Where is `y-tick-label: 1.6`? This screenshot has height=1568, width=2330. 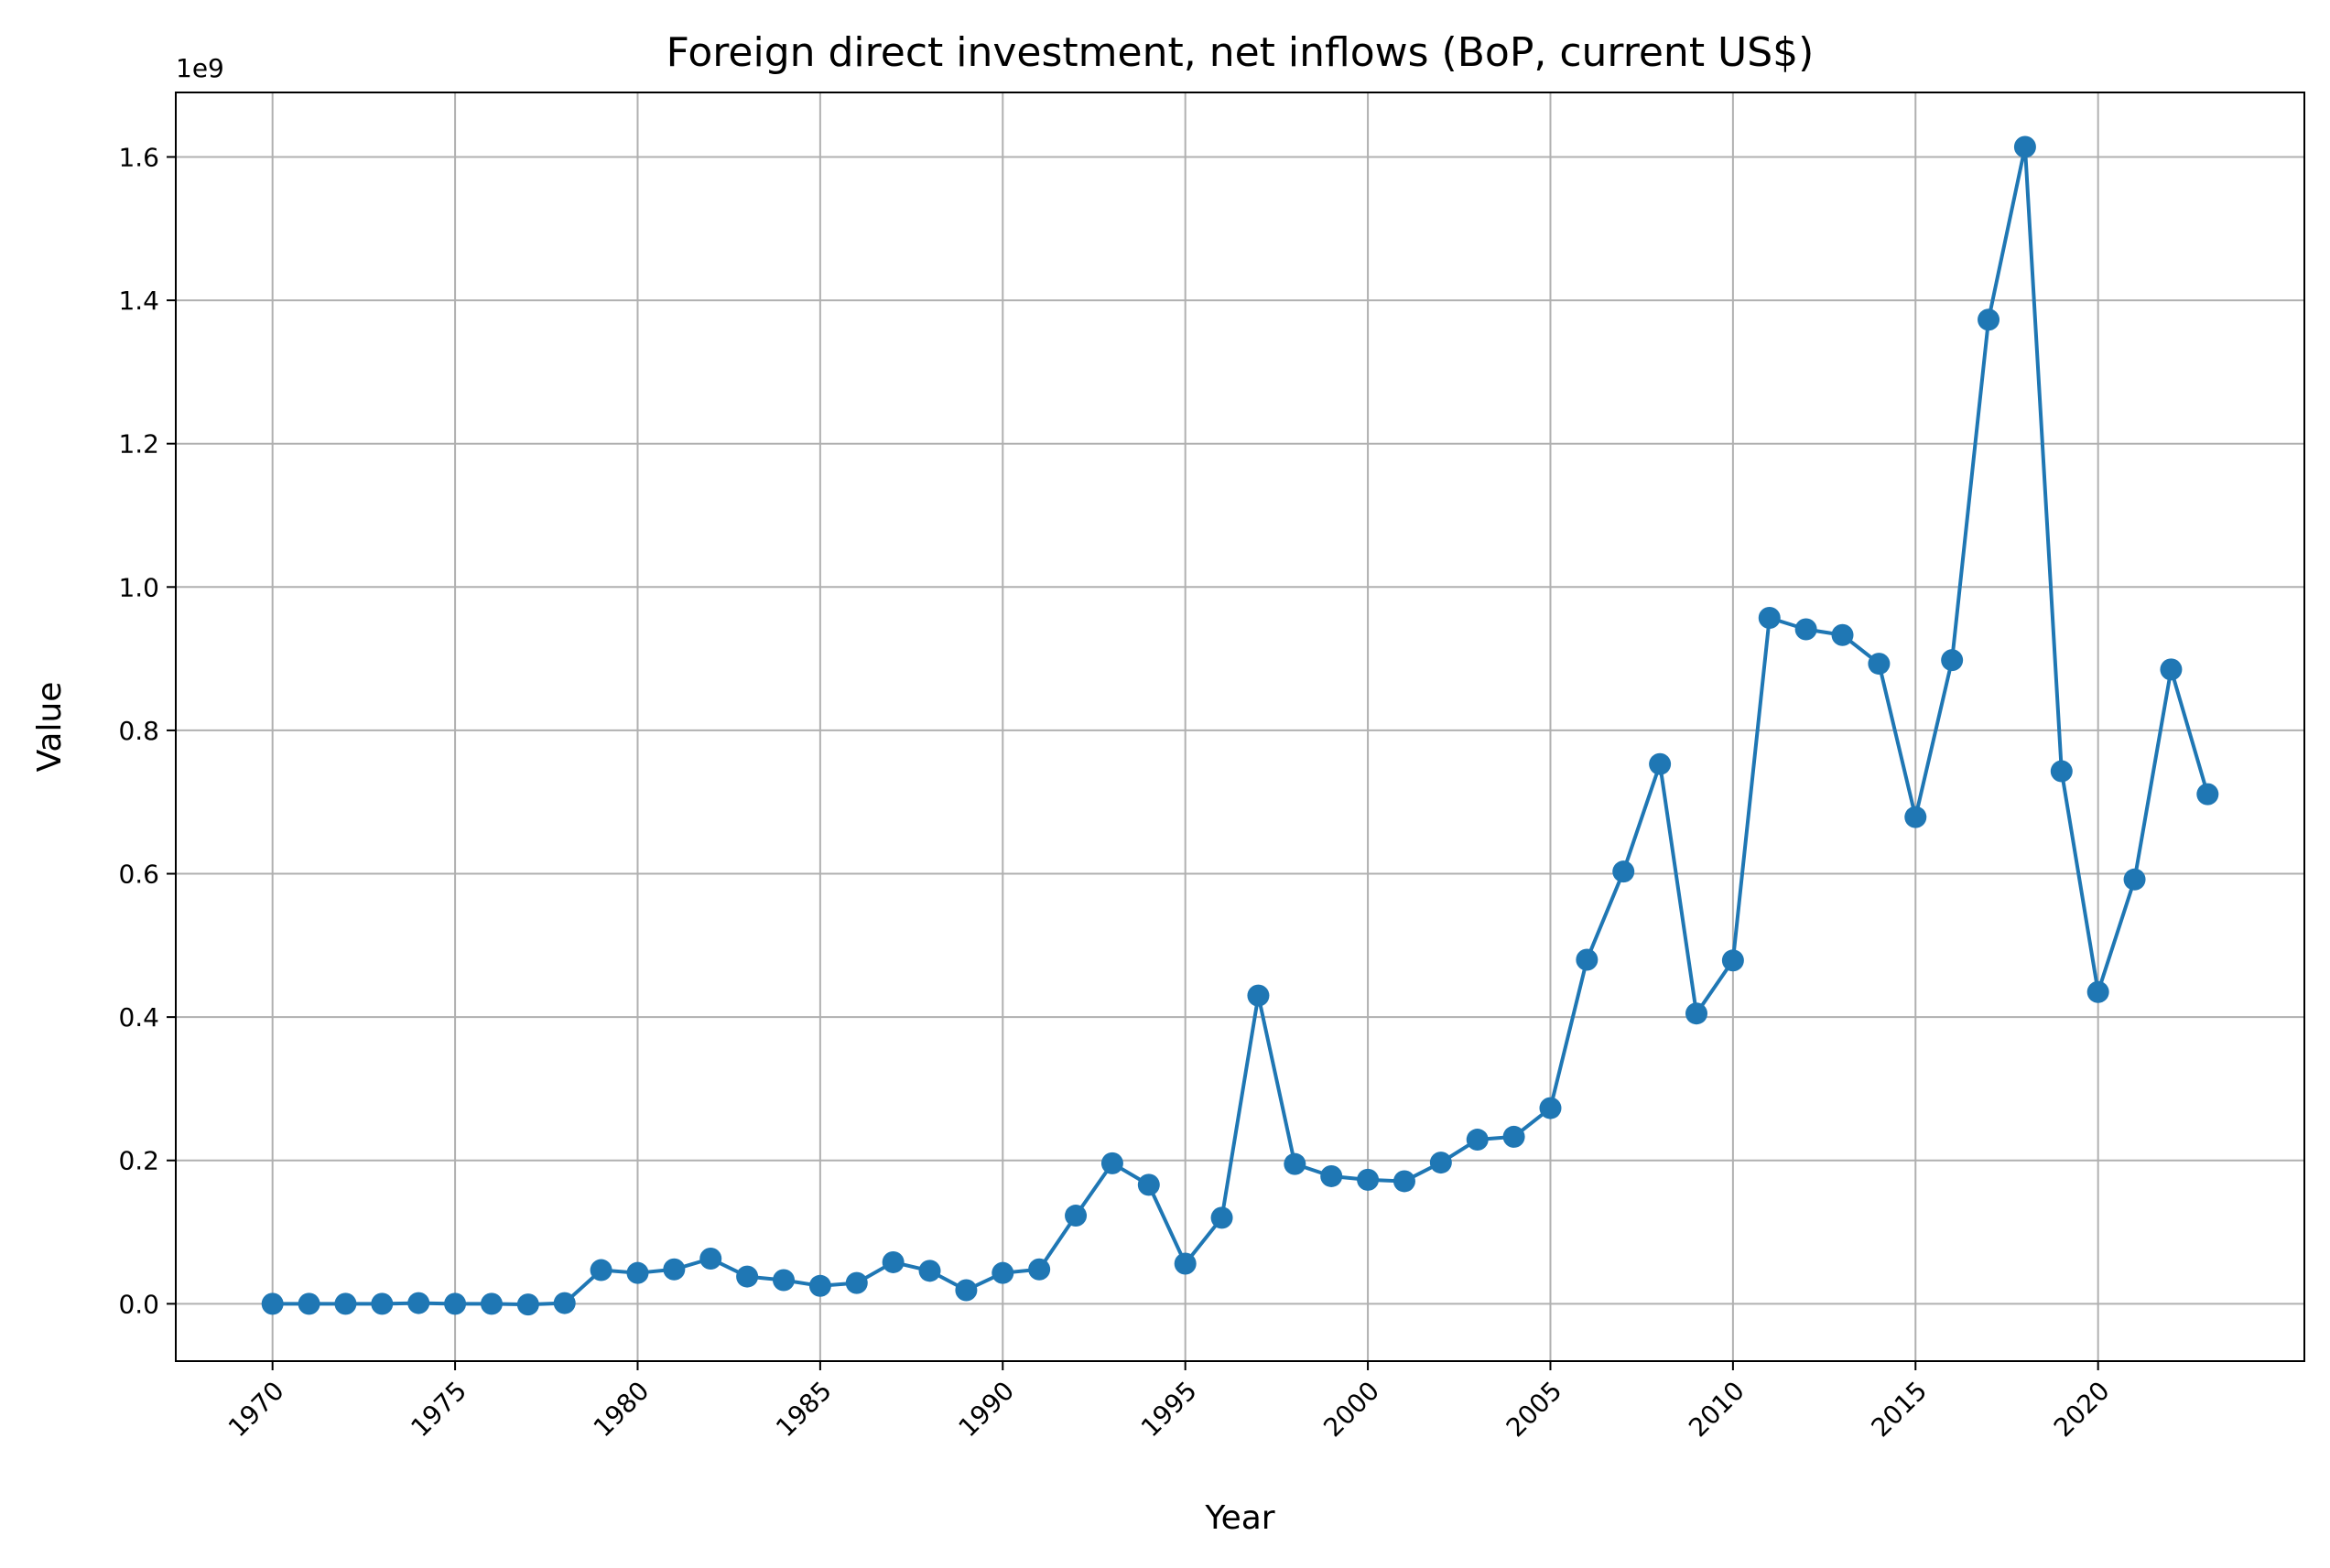 y-tick-label: 1.6 is located at coordinates (138, 157).